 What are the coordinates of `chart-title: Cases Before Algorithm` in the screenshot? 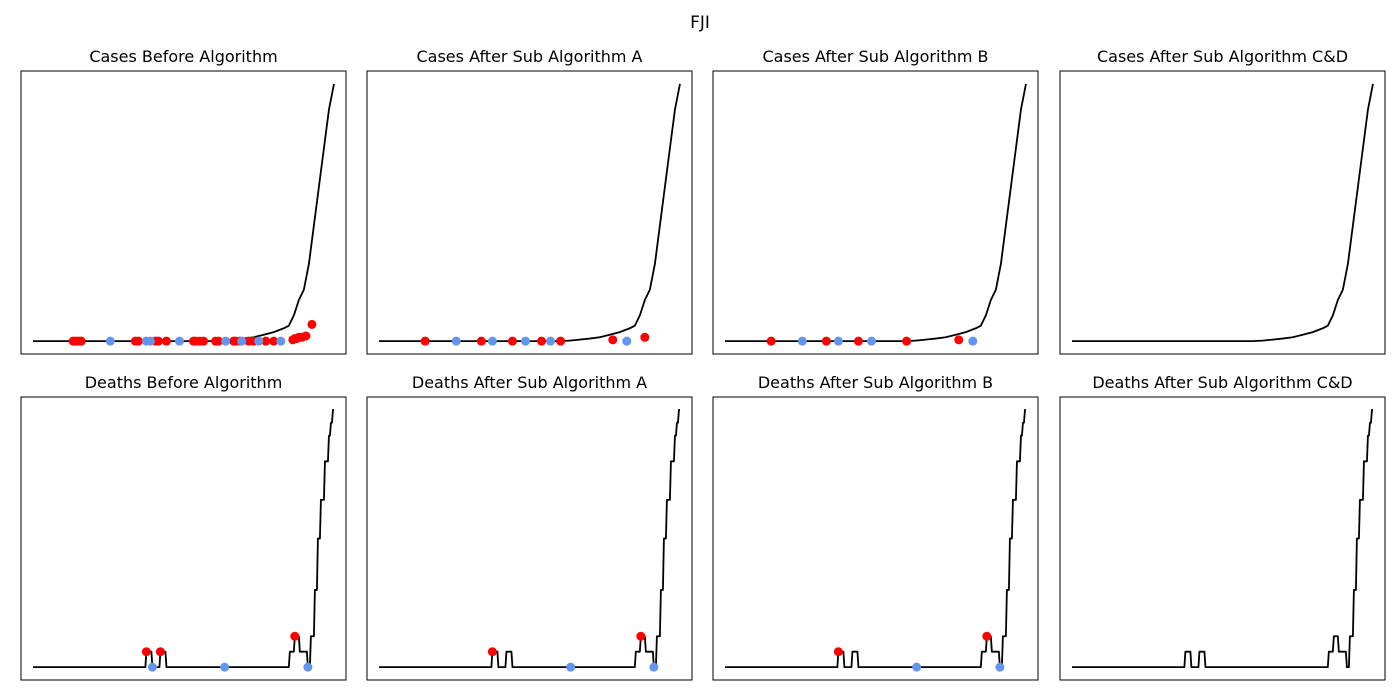 It's located at (183, 56).